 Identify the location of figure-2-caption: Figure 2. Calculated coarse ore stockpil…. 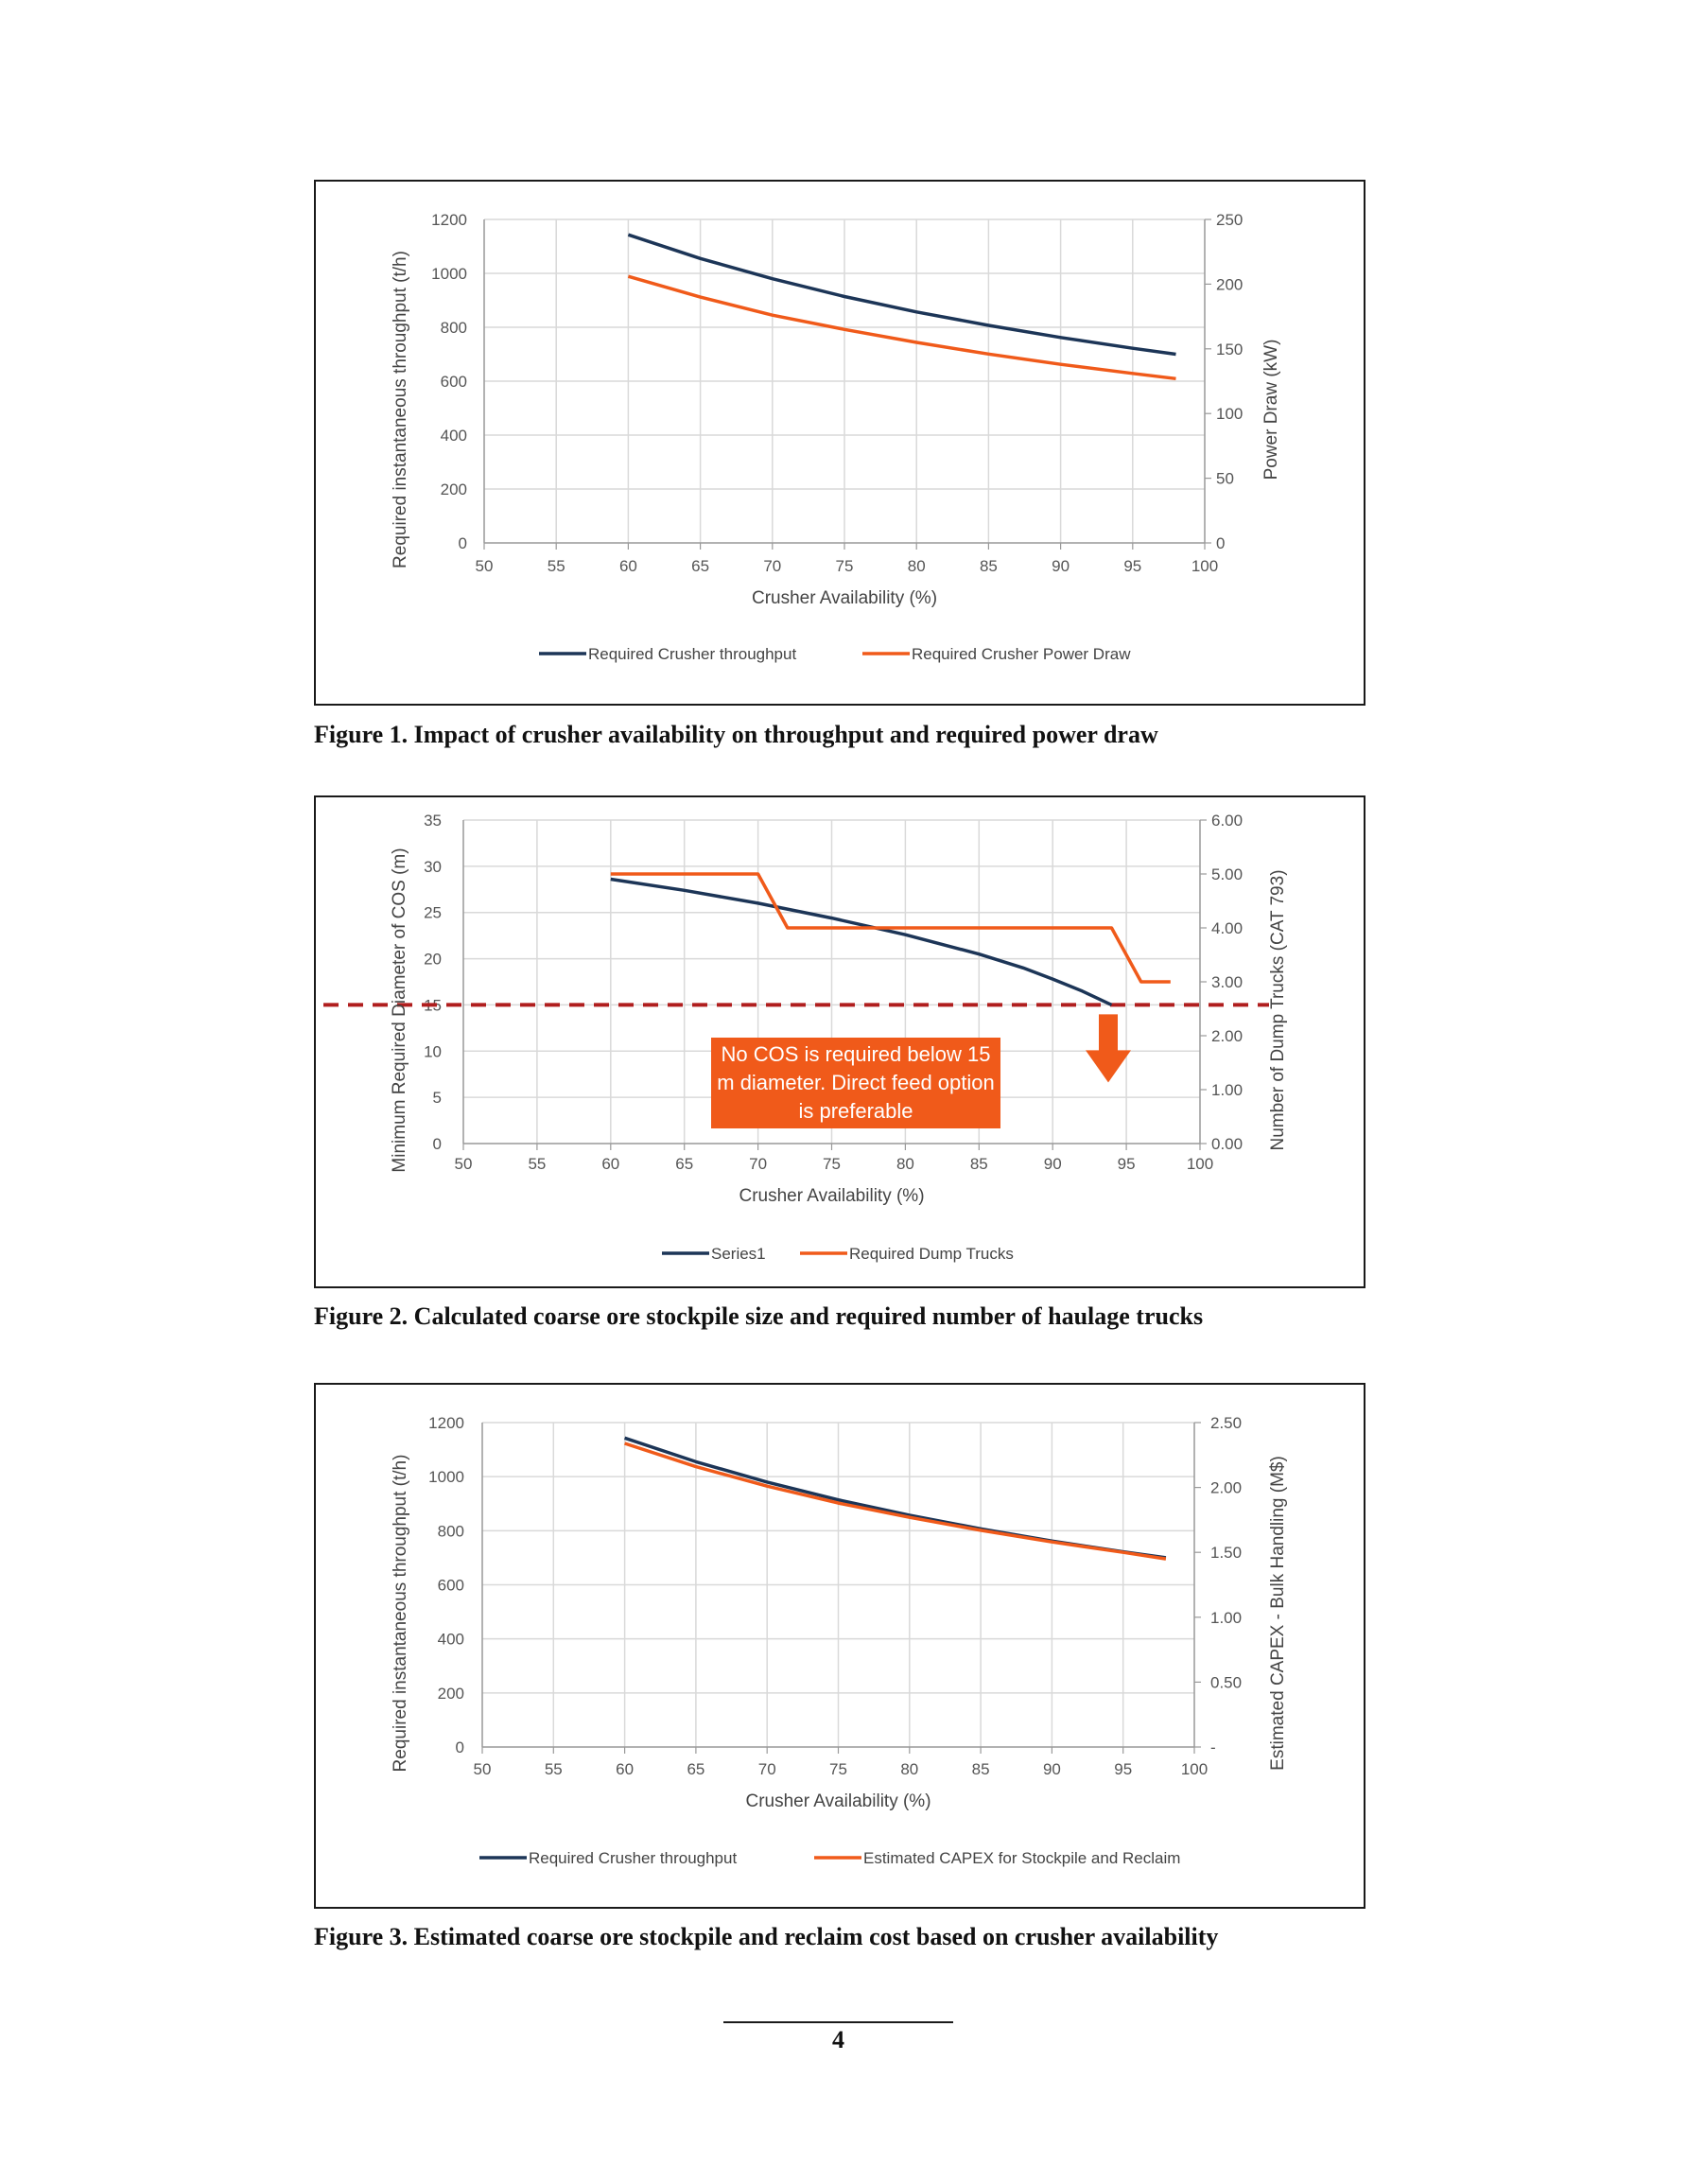
(759, 1316).